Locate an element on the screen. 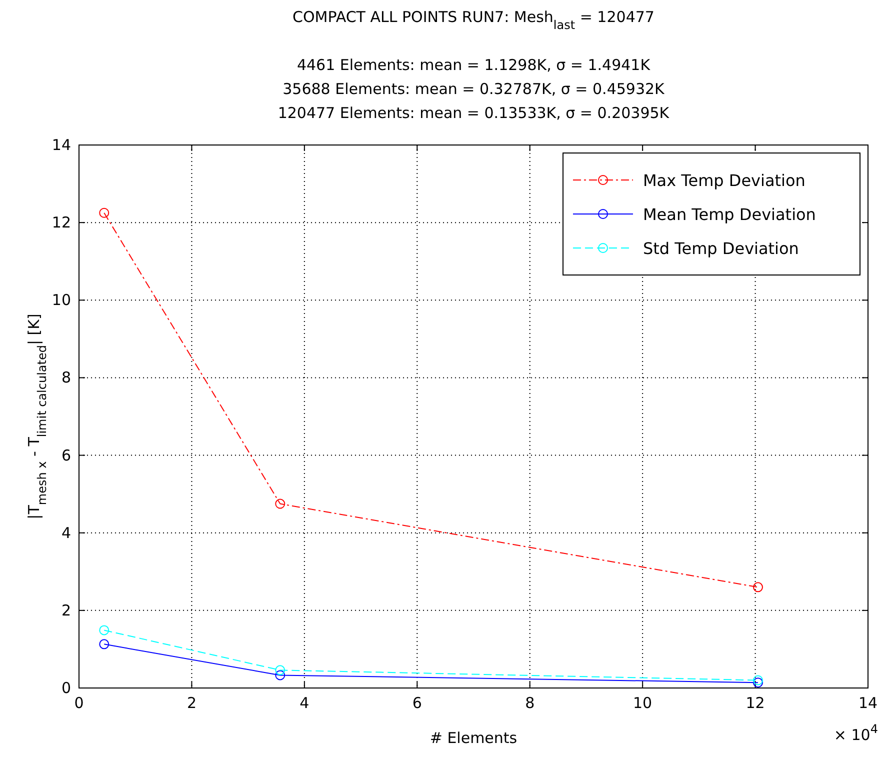  y-tick-label: 8 is located at coordinates (66, 377).